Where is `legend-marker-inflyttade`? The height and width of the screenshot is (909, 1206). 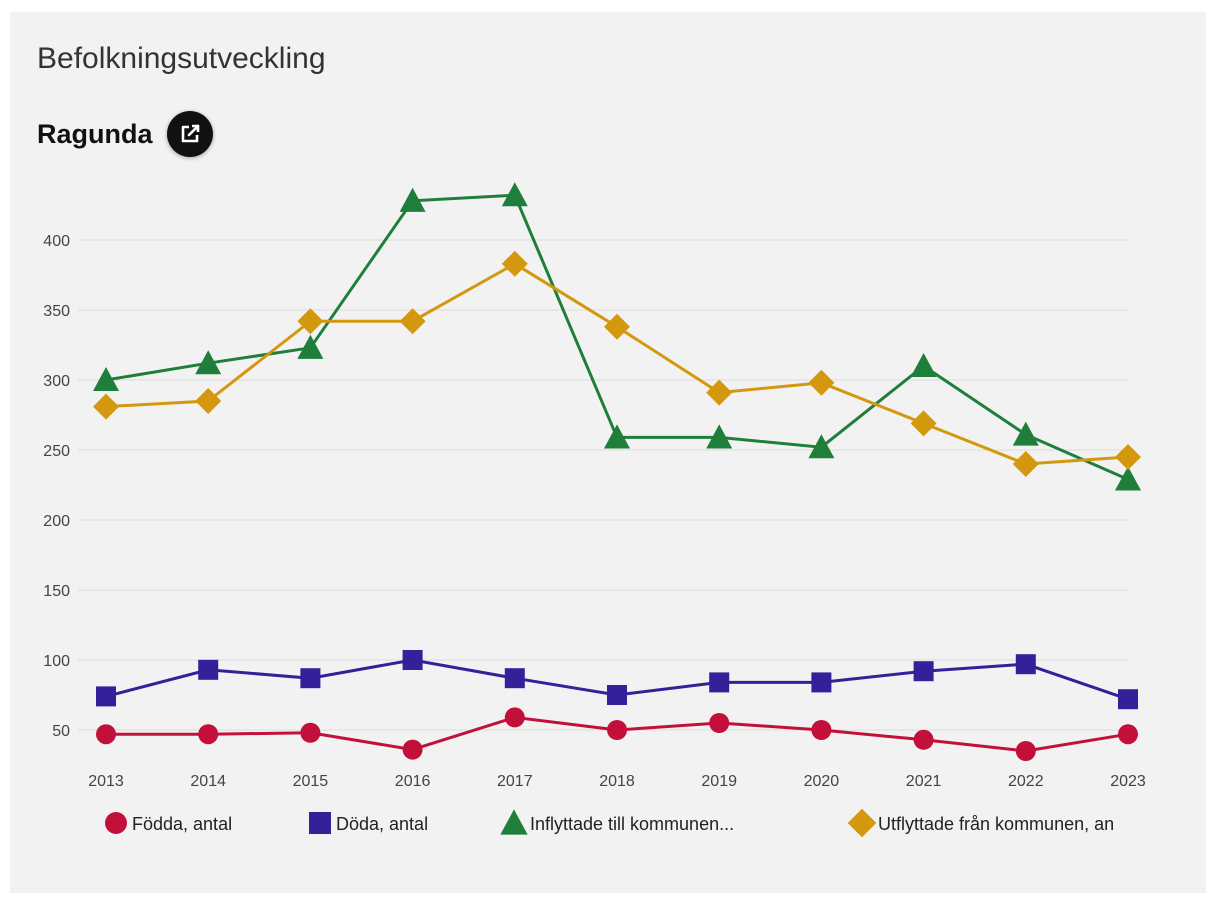 legend-marker-inflyttade is located at coordinates (514, 822).